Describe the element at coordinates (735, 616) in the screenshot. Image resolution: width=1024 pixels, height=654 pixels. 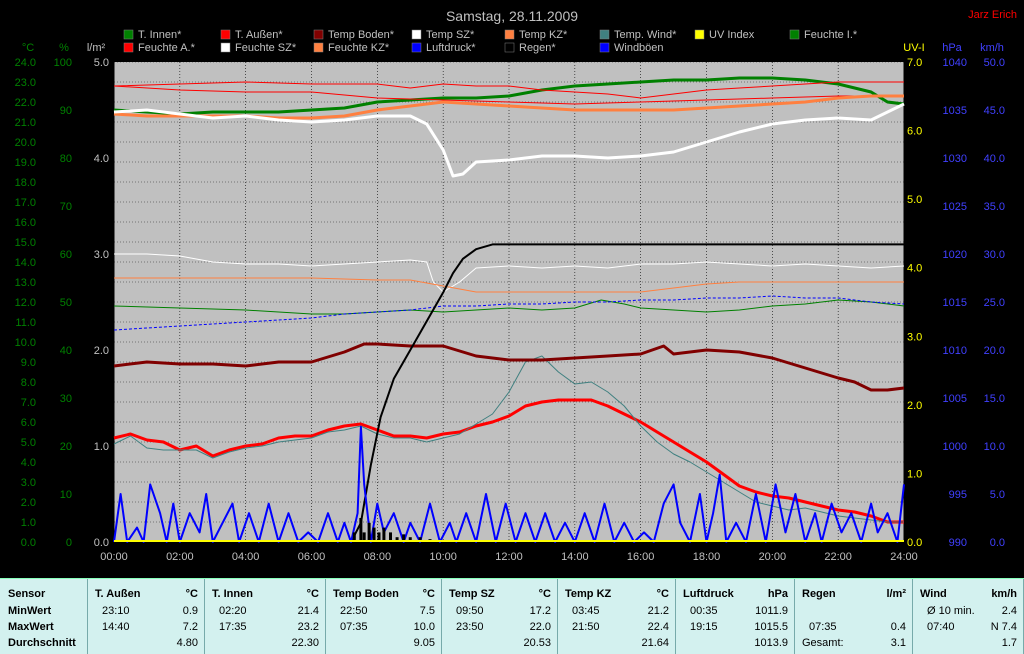
I see `stats-column: Luftdruck hPa 00:35 1011.9 19:15 1015.5 1013.9` at that location.